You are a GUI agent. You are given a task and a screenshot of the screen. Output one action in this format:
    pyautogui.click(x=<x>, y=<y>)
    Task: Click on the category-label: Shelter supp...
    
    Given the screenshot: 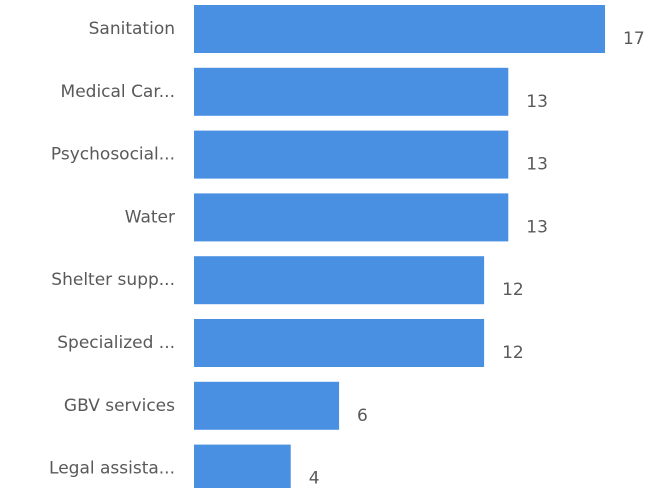 What is the action you would take?
    pyautogui.click(x=113, y=280)
    